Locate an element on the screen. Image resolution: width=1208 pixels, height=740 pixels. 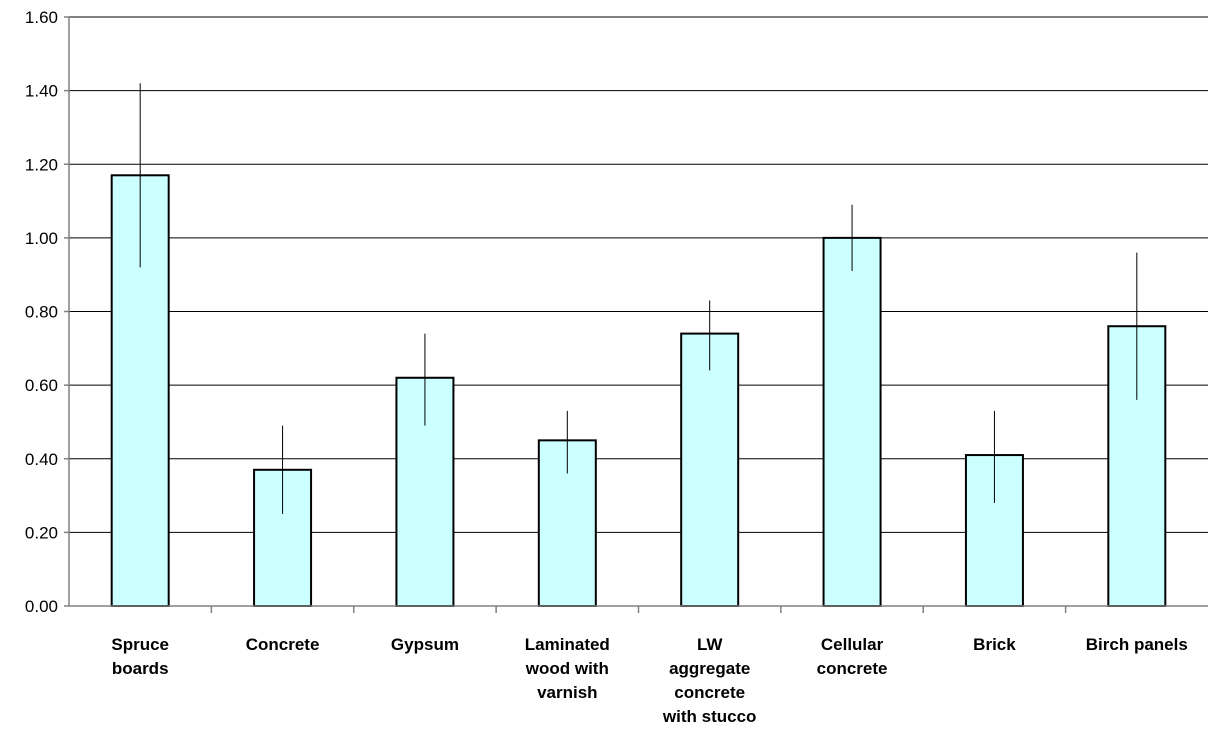
category-label-line: Gypsum is located at coordinates (425, 644).